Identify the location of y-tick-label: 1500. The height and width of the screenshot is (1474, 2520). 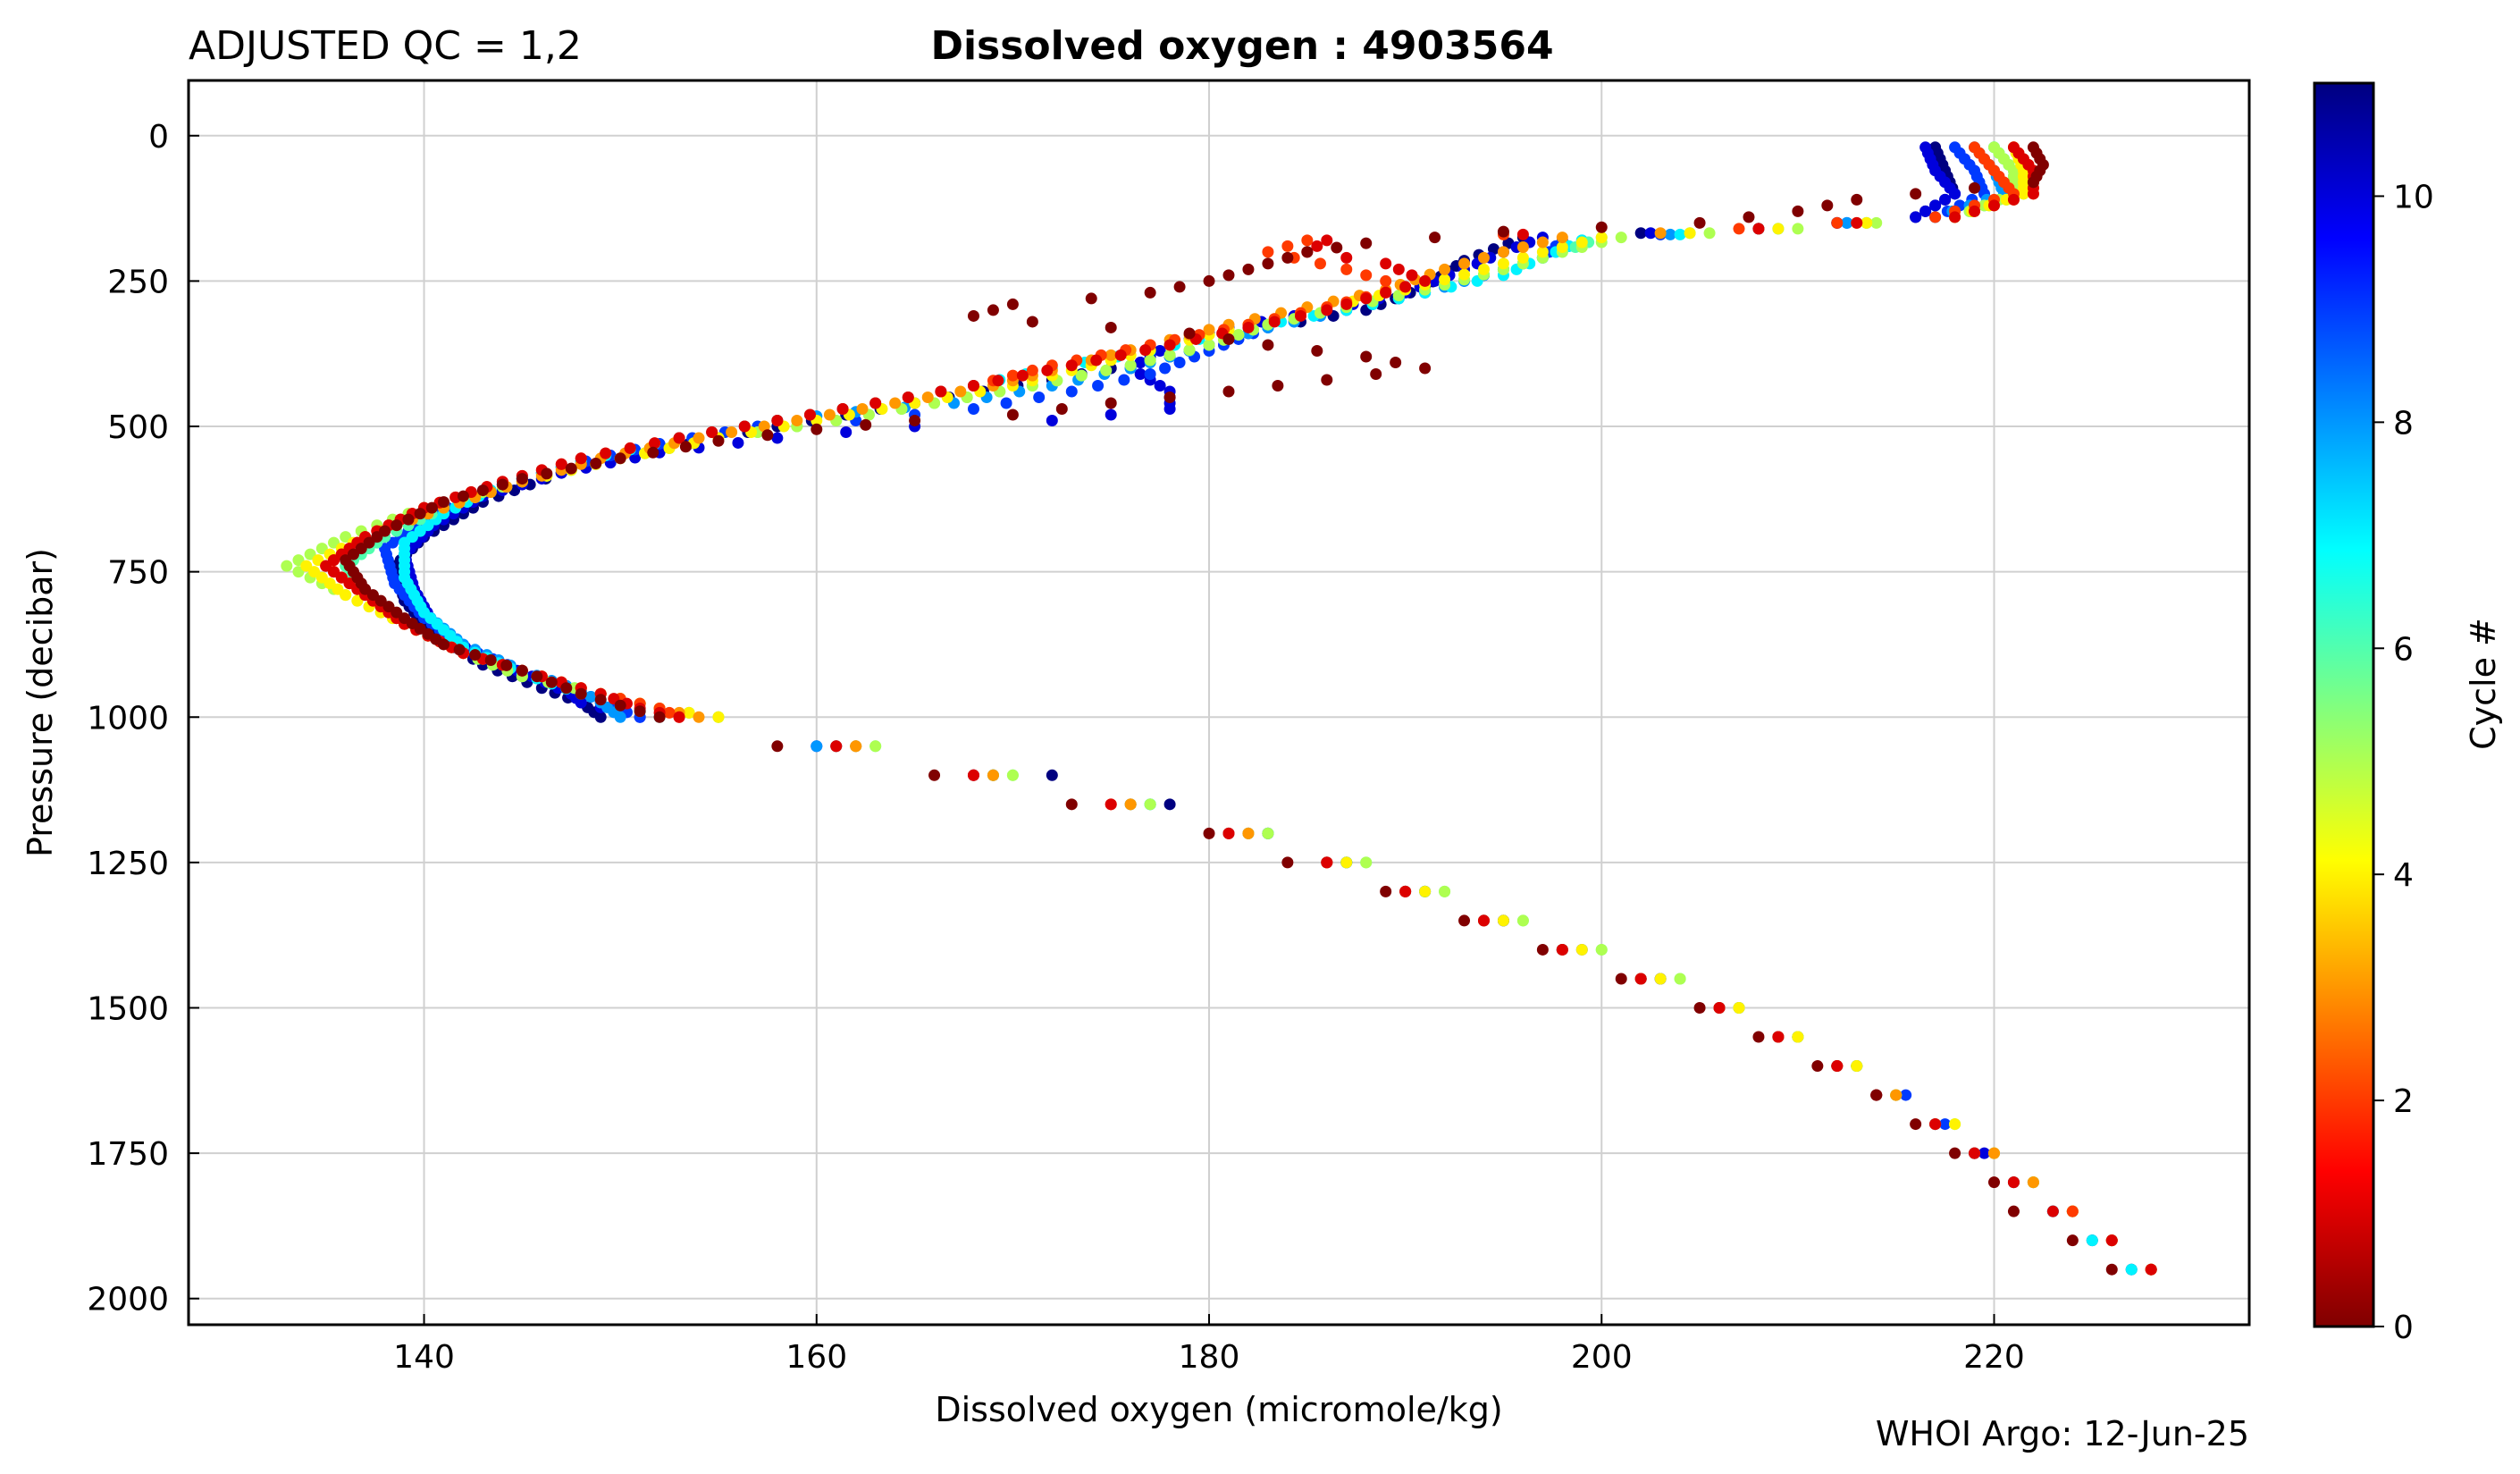
(128, 1009).